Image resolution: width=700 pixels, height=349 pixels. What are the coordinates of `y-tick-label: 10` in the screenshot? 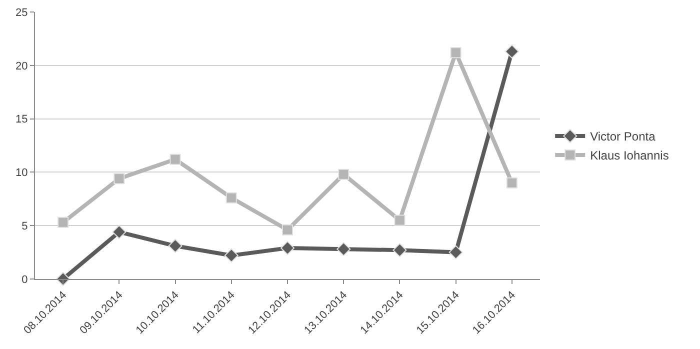 It's located at (22, 173).